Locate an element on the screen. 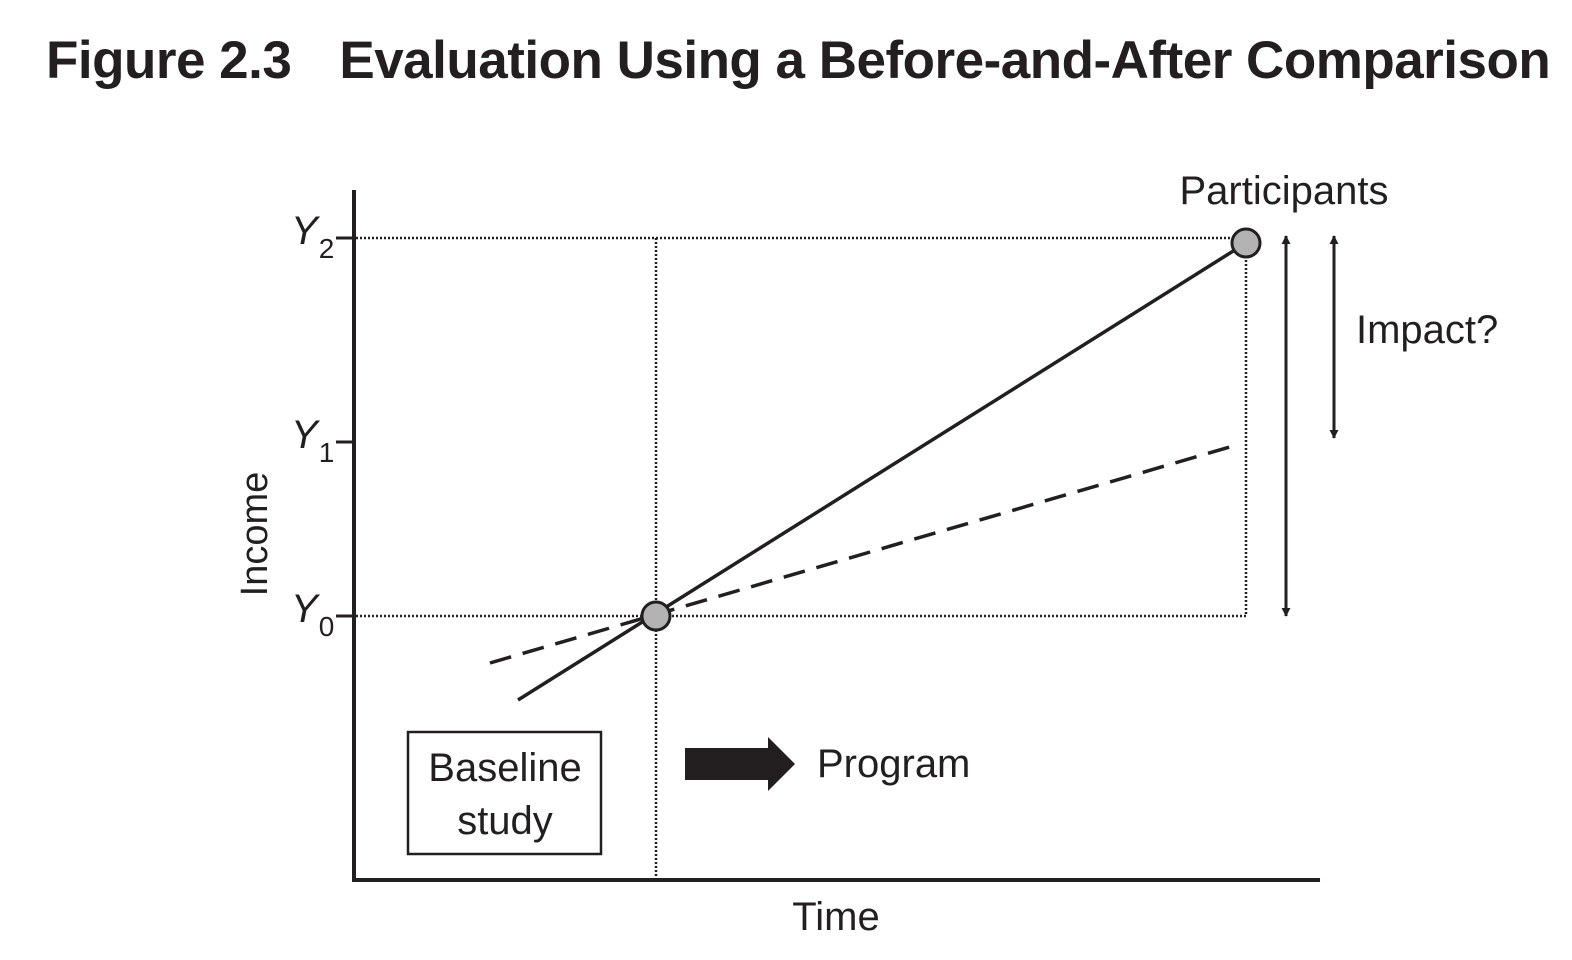 This screenshot has width=1572, height=960. y2-label: Y2 is located at coordinates (312, 236).